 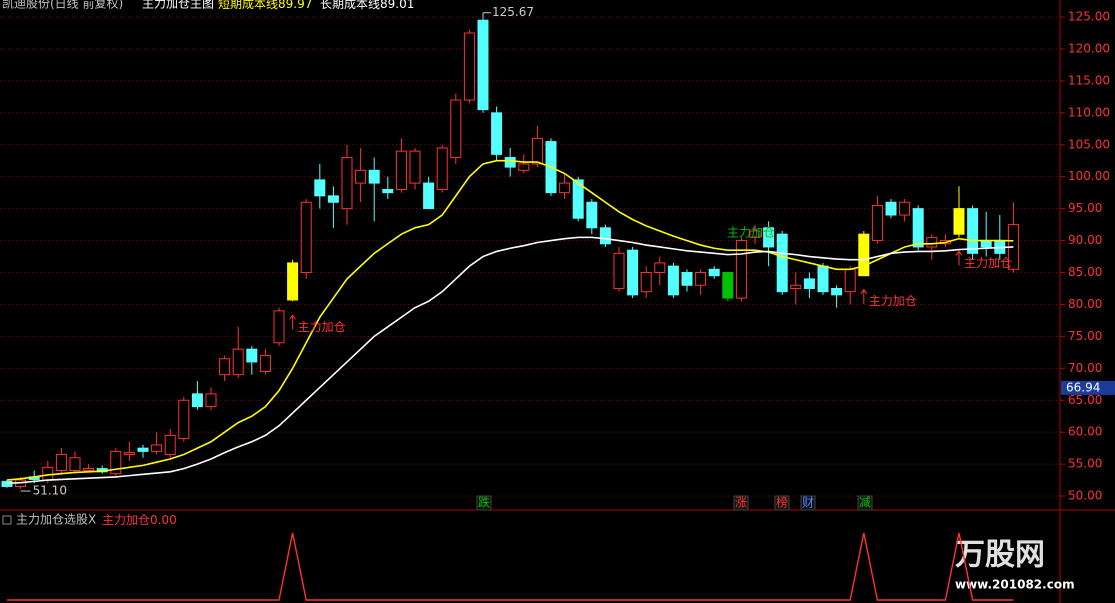 What do you see at coordinates (1089, 112) in the screenshot?
I see `y-tick-label: 110.00` at bounding box center [1089, 112].